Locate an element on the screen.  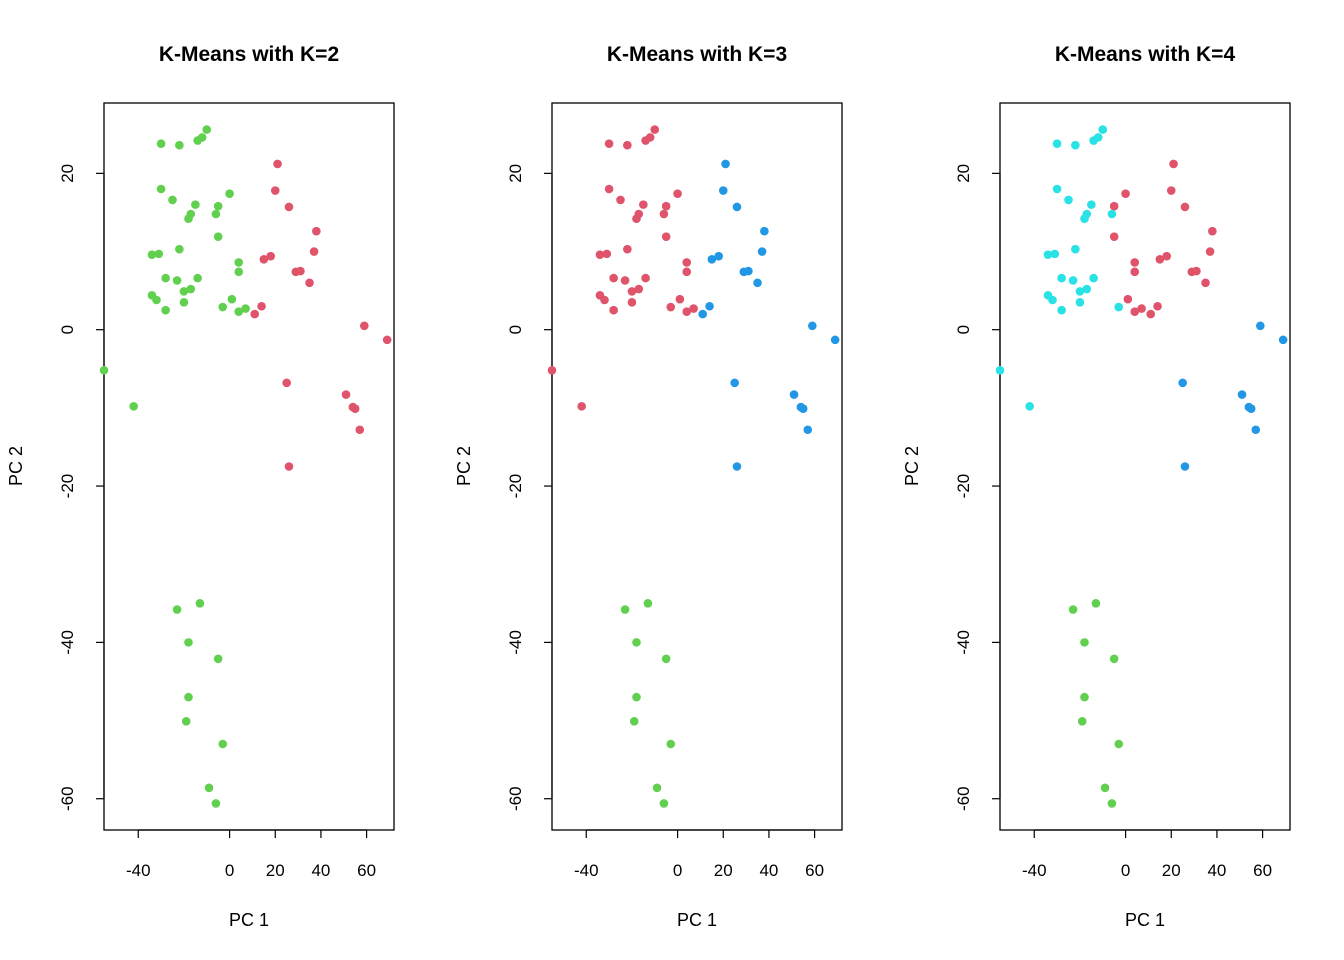
y-tick-label: -60 is located at coordinates (515, 798).